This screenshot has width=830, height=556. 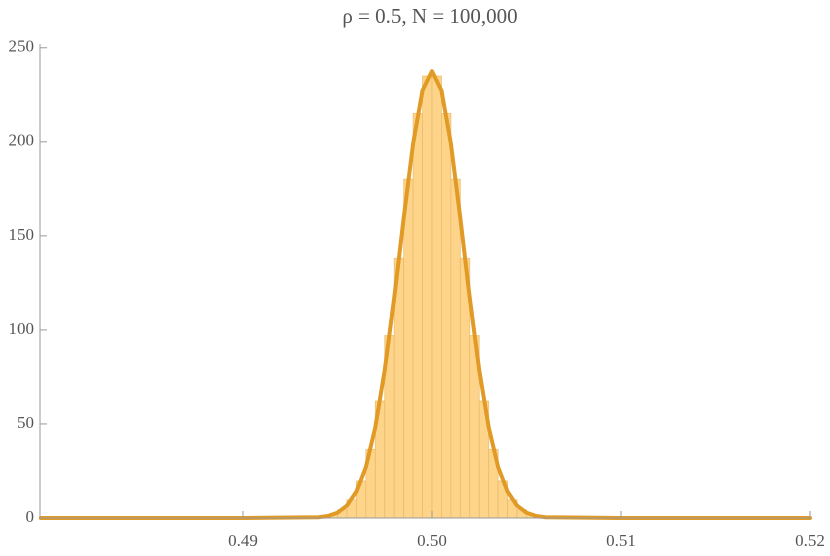 I want to click on y-tick-label: 150, so click(x=22, y=234).